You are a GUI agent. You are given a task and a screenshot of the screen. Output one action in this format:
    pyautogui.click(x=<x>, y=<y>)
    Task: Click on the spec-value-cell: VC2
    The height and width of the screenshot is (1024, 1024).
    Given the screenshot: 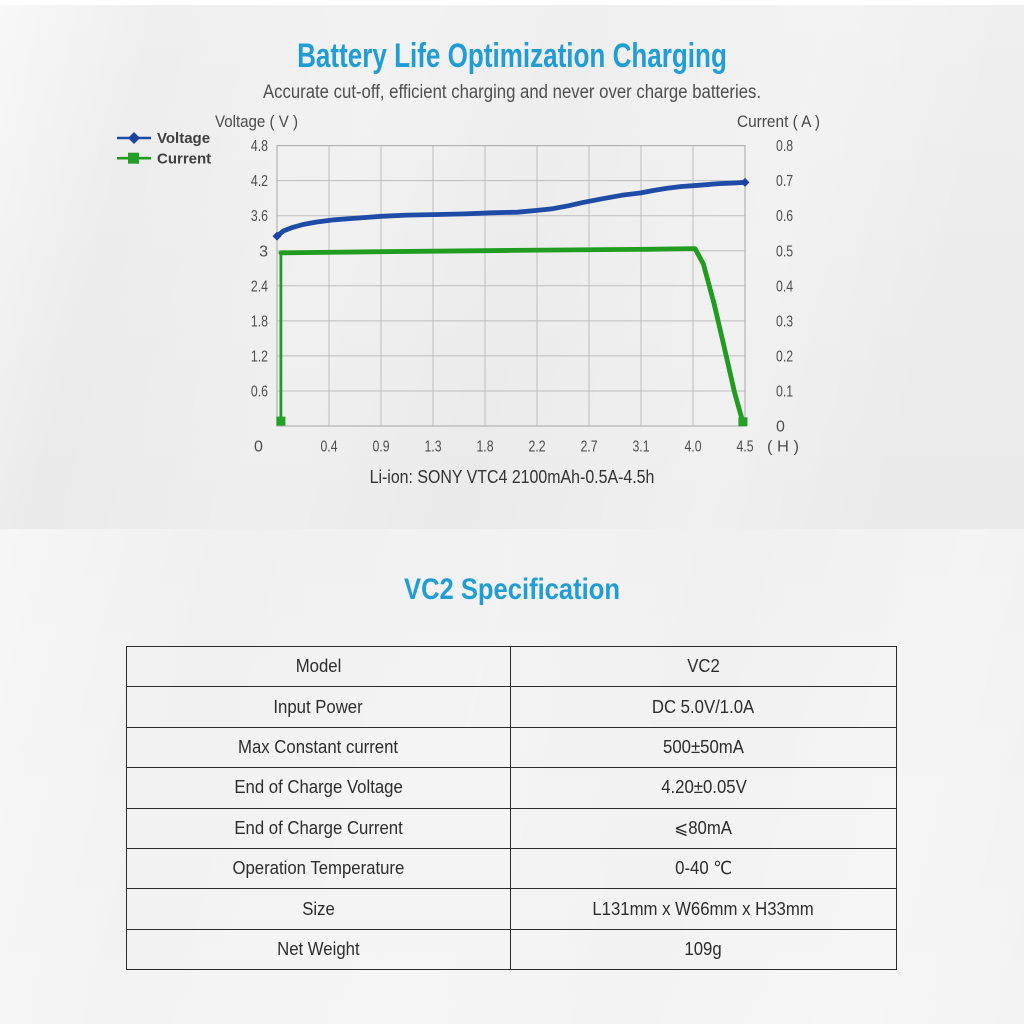 What is the action you would take?
    pyautogui.click(x=703, y=666)
    